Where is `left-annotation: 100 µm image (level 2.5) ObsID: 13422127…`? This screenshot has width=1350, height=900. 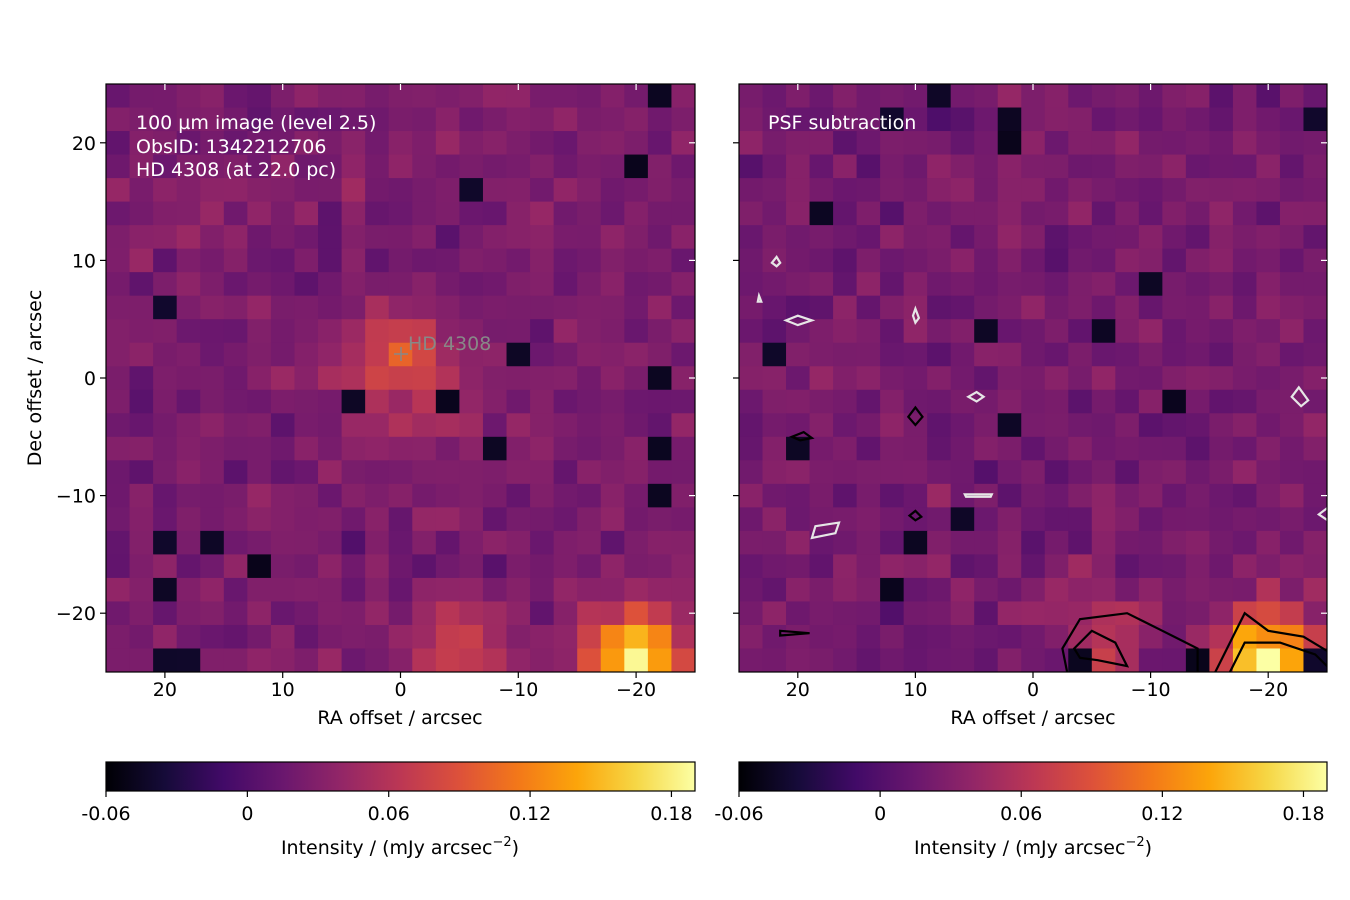
left-annotation: 100 µm image (level 2.5) ObsID: 13422127… is located at coordinates (256, 146).